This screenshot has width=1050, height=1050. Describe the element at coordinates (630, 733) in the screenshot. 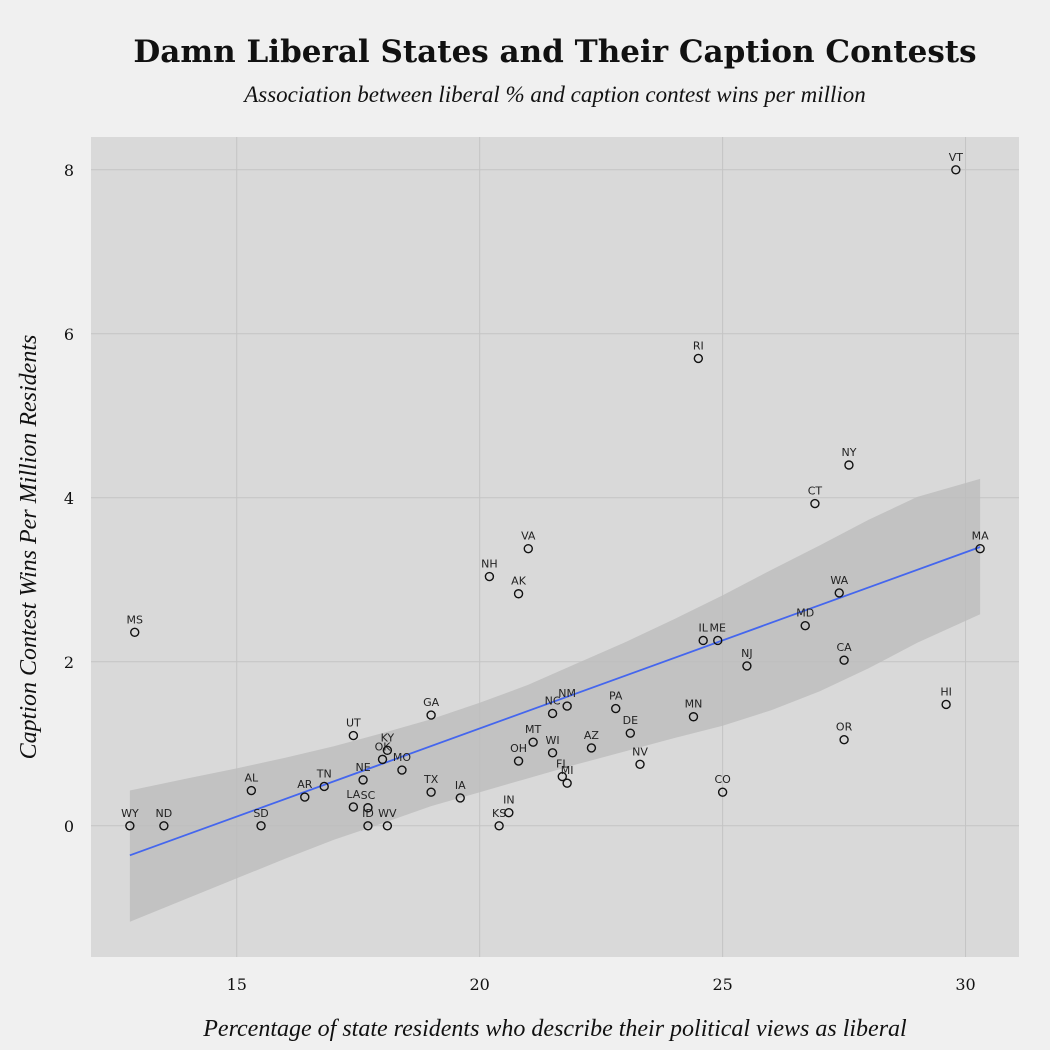

I see `data-point-de` at that location.